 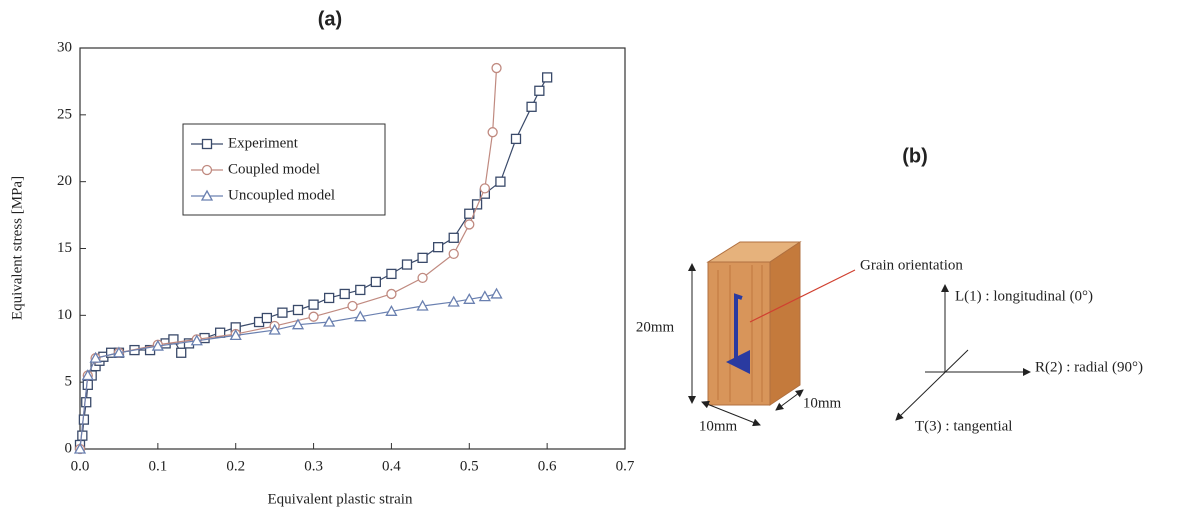 I want to click on height-label: 20mm, so click(x=655, y=327).